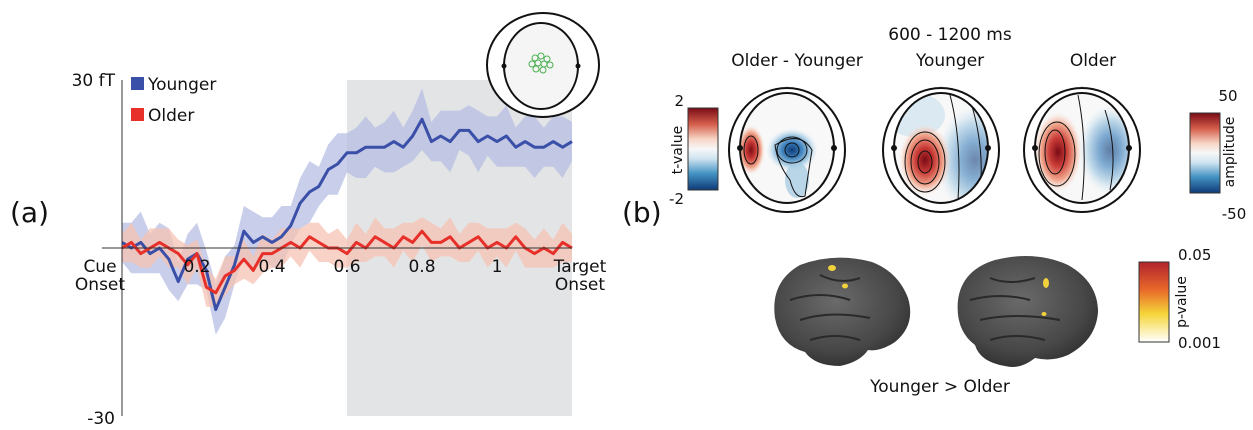 This screenshot has height=430, width=1253. I want to click on x-tick-label: 1, so click(497, 267).